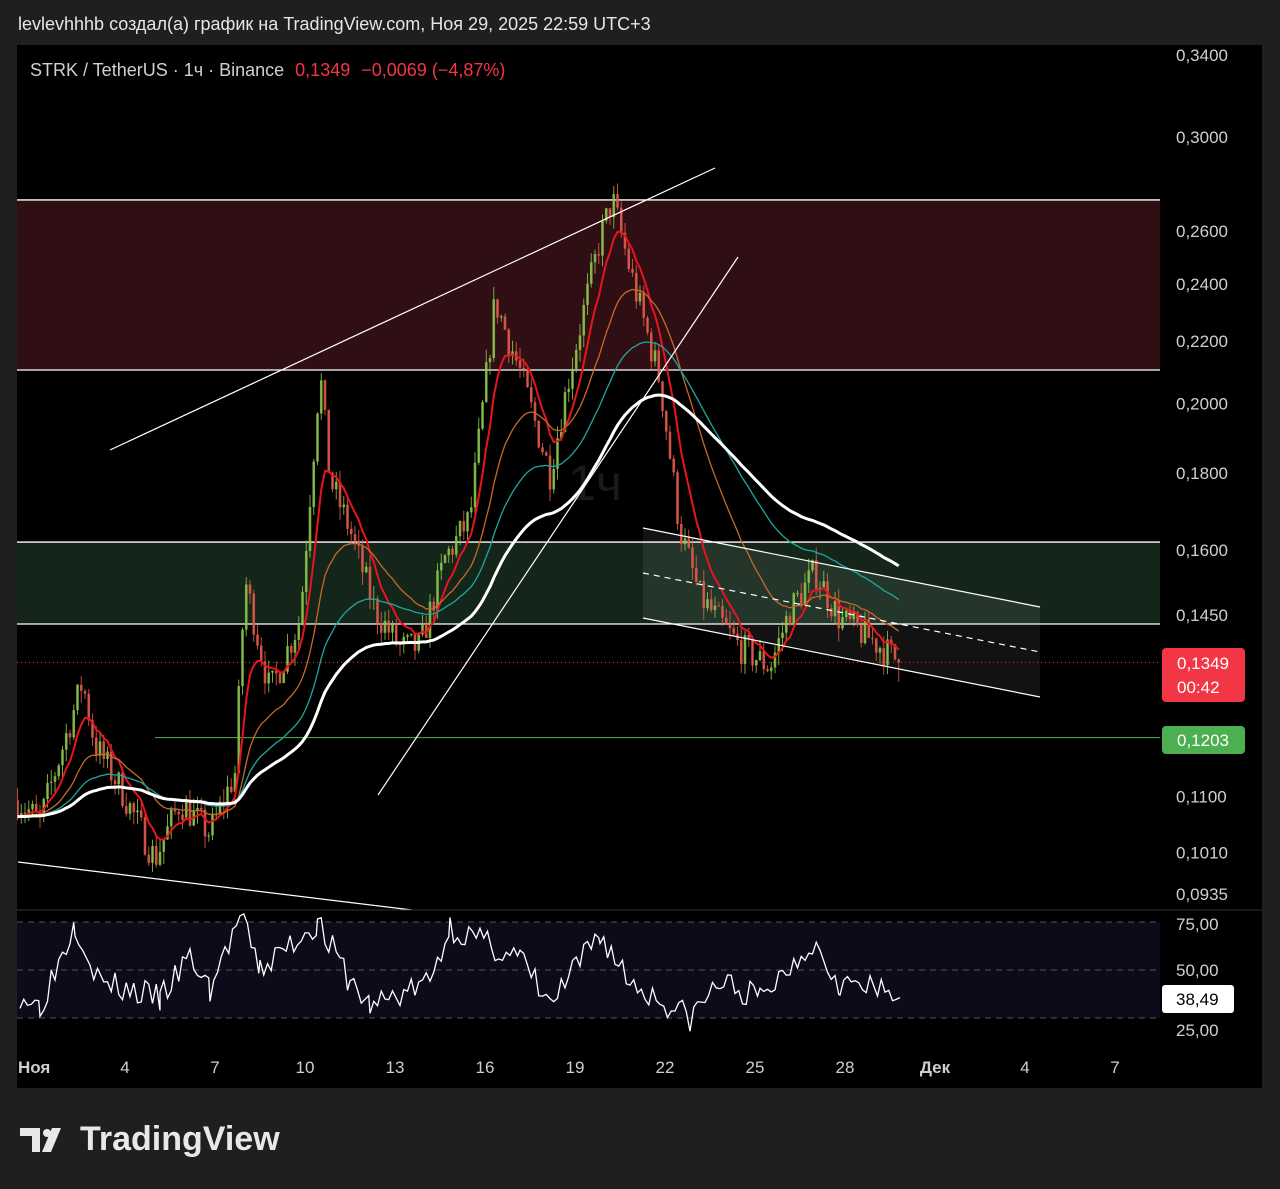 The image size is (1280, 1189). What do you see at coordinates (1197, 970) in the screenshot?
I see `rsi-axis-tick: 50,00` at bounding box center [1197, 970].